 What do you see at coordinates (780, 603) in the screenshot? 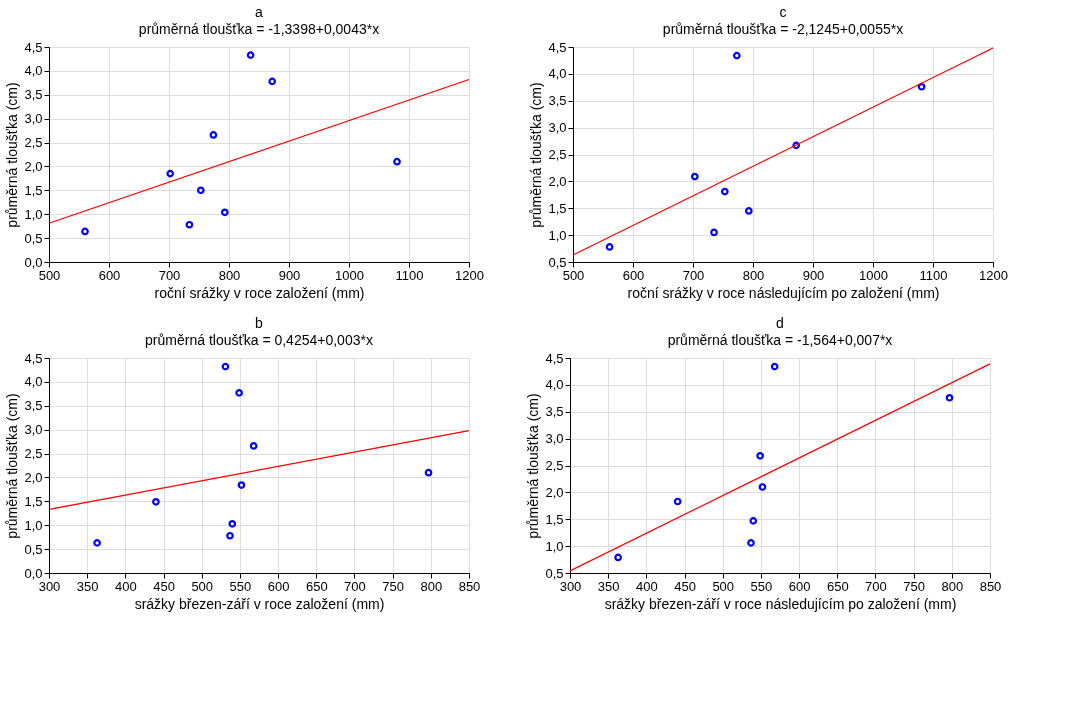
I see `x-axis-title: srážky březen-září v roce následujícím po založení (mm)` at bounding box center [780, 603].